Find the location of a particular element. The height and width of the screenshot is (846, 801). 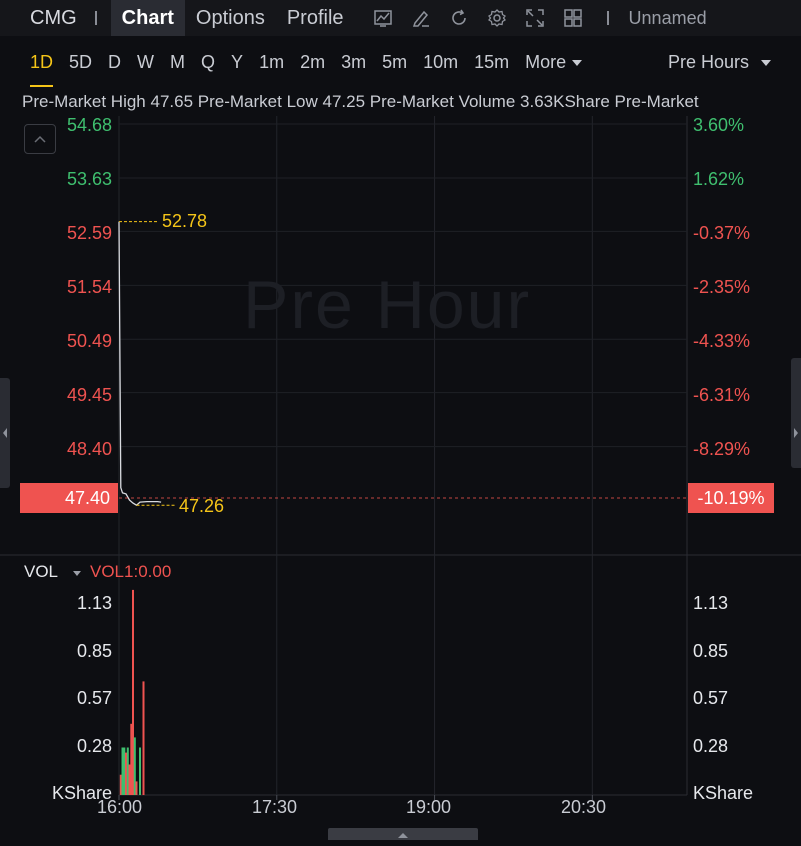

high-value: 47.65 is located at coordinates (172, 101).